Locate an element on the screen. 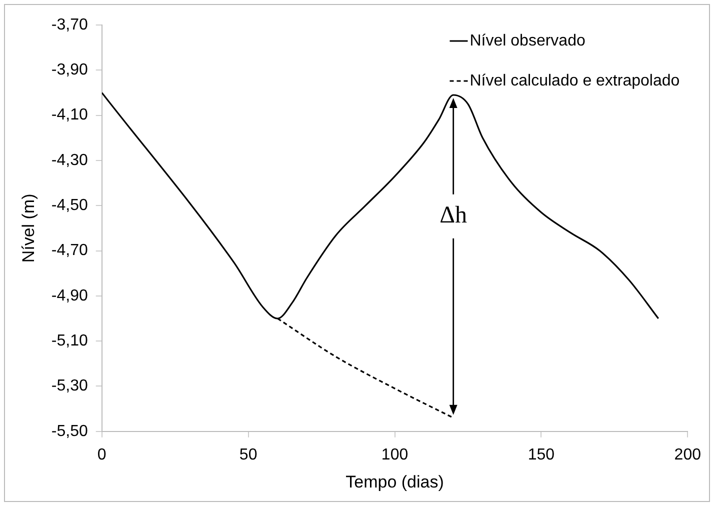  y-tick-label: -4,30 is located at coordinates (69, 160).